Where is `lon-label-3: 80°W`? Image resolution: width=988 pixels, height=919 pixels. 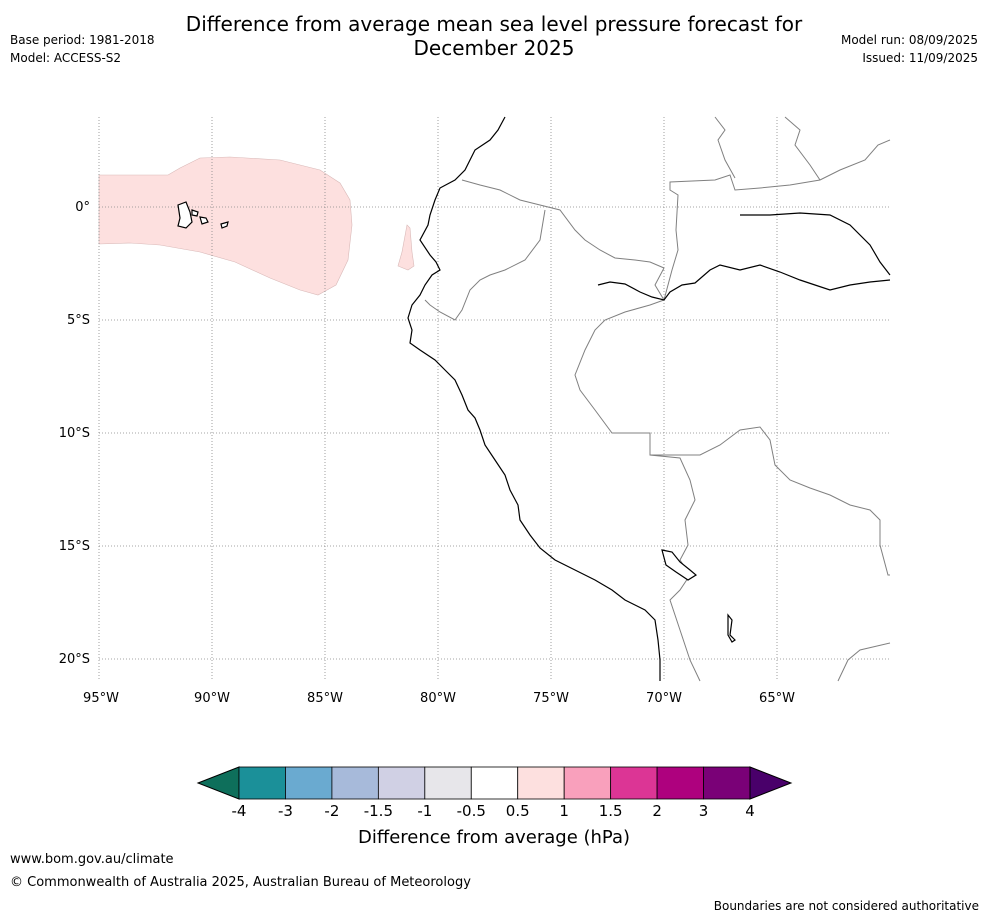
lon-label-3: 80°W is located at coordinates (438, 698).